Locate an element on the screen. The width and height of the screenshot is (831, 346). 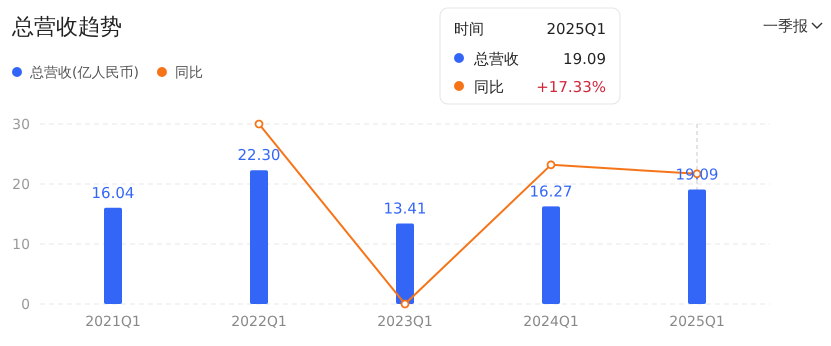
x-tick-label: 2022Q1 is located at coordinates (259, 322).